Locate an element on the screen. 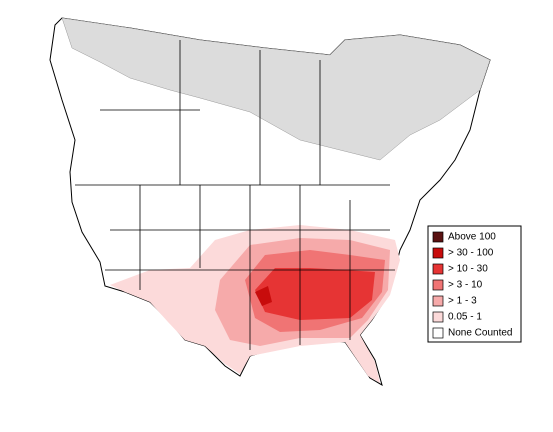 This screenshot has height=432, width=553. legend-box is located at coordinates (474, 284).